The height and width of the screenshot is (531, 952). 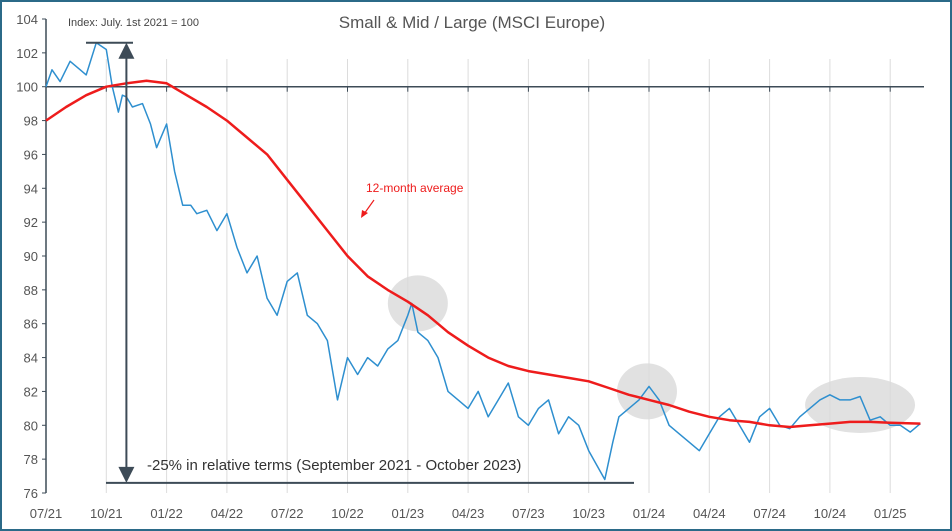 What do you see at coordinates (31, 222) in the screenshot?
I see `y-tick-label: 92` at bounding box center [31, 222].